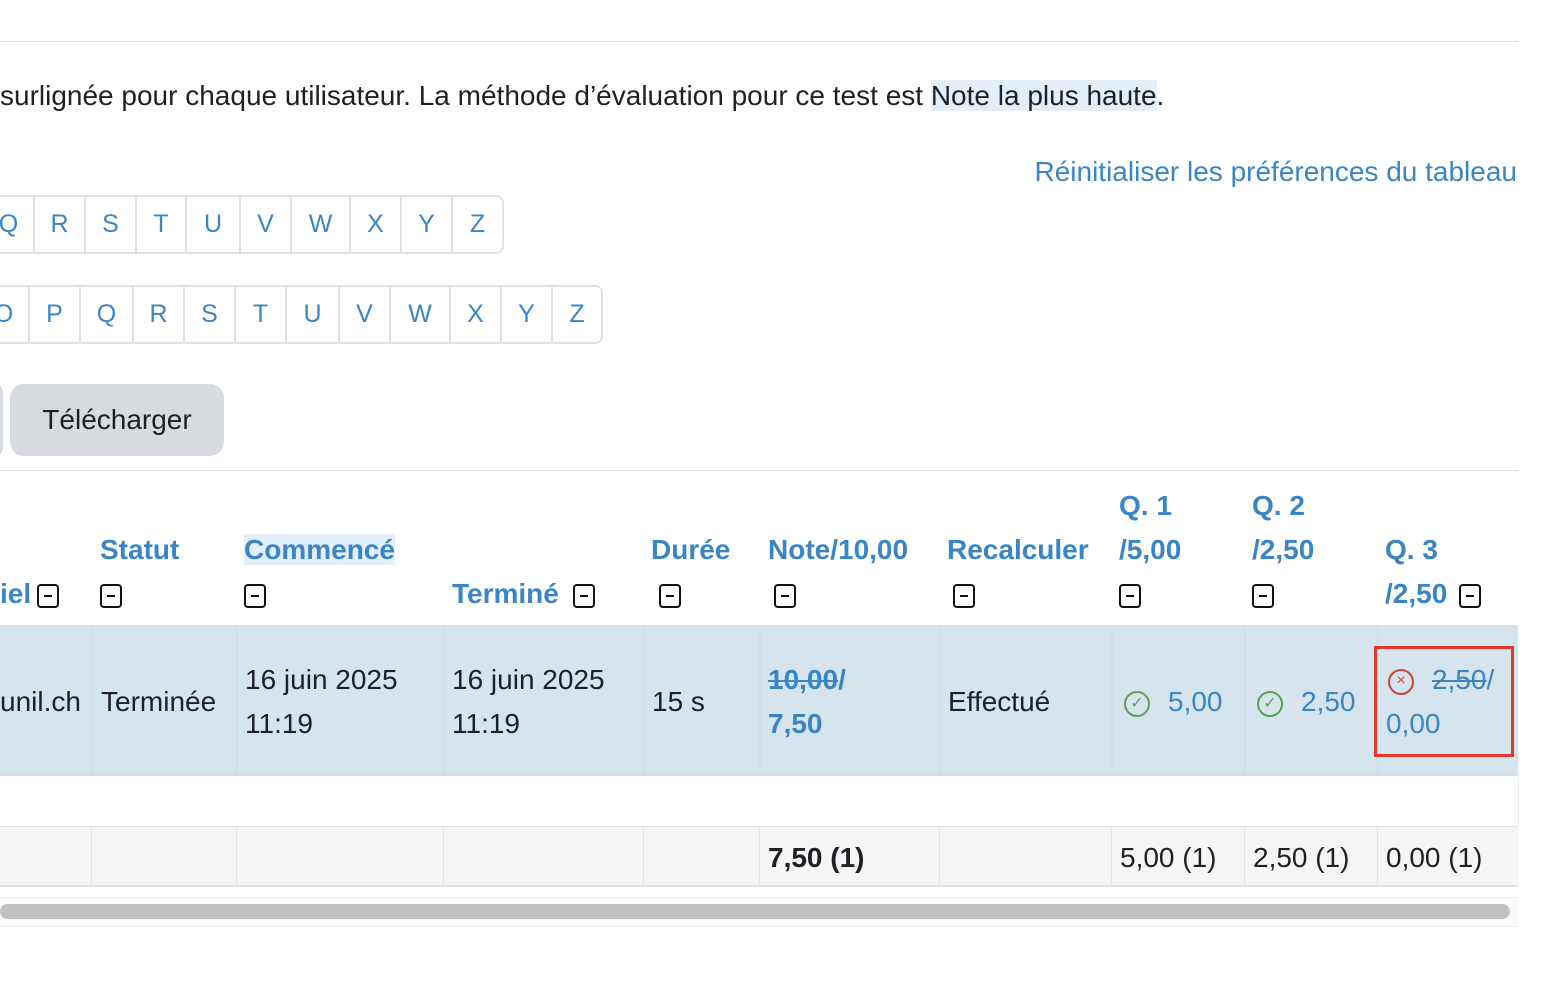 The width and height of the screenshot is (1550, 988). I want to click on header-duration-label: Durée, so click(691, 549).